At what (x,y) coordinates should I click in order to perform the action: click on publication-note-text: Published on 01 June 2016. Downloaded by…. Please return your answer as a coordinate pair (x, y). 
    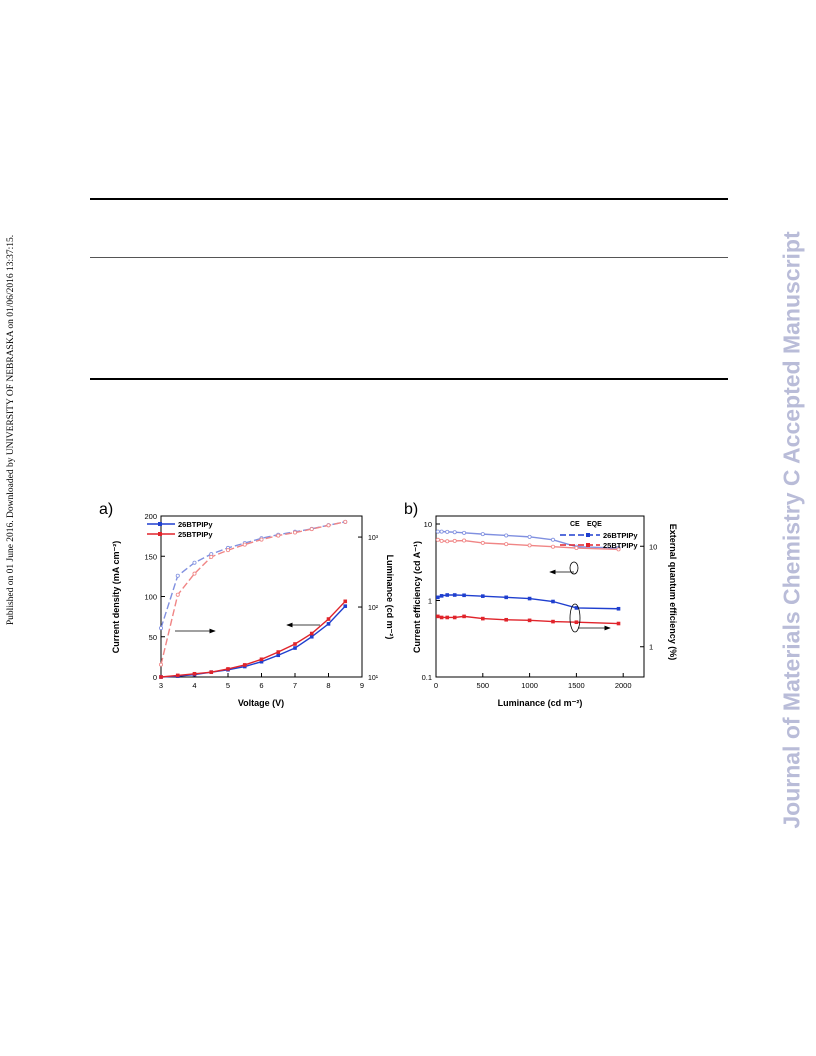
    Looking at the image, I should click on (11, 430).